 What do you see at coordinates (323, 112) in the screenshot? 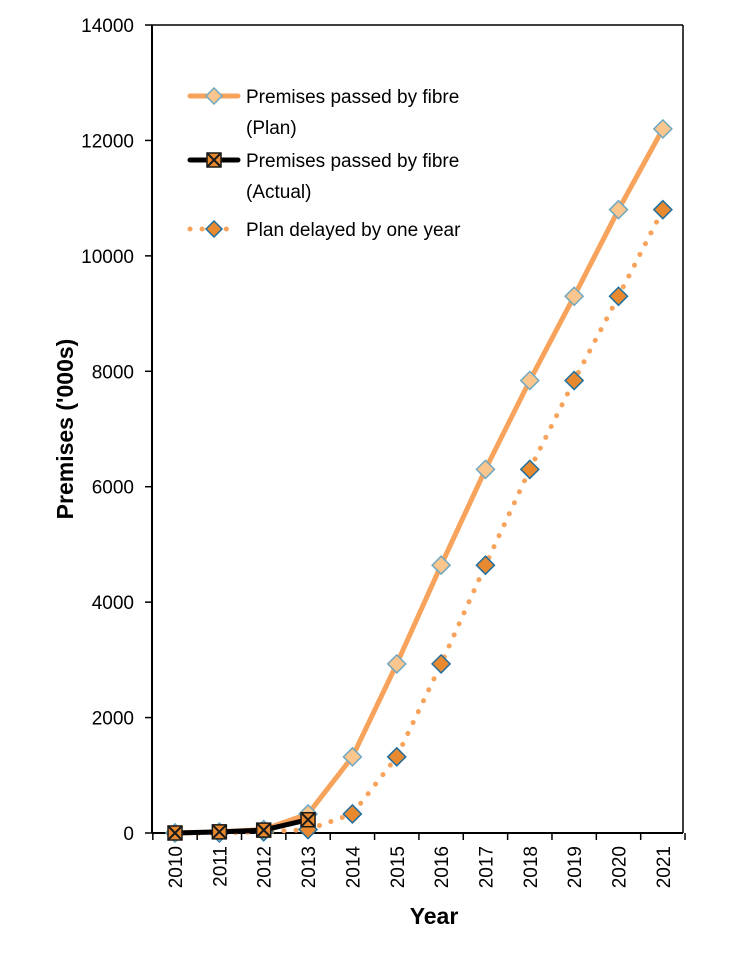
I see `legend-entry: Premises passed by fibre (Plan)` at bounding box center [323, 112].